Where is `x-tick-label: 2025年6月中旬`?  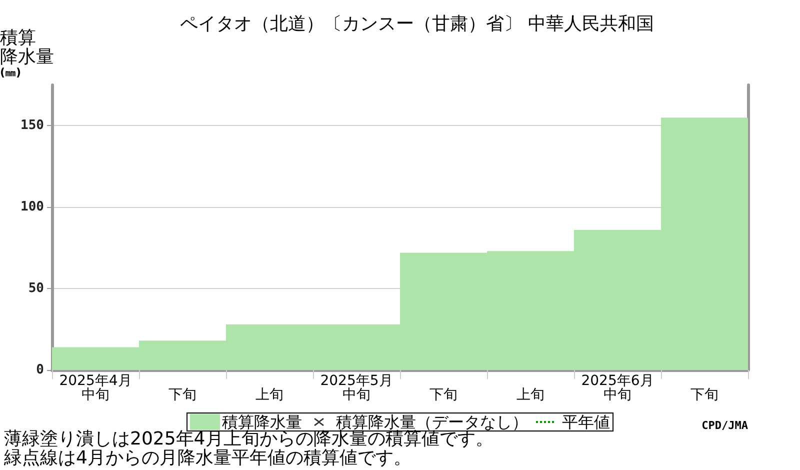 x-tick-label: 2025年6月中旬 is located at coordinates (617, 388).